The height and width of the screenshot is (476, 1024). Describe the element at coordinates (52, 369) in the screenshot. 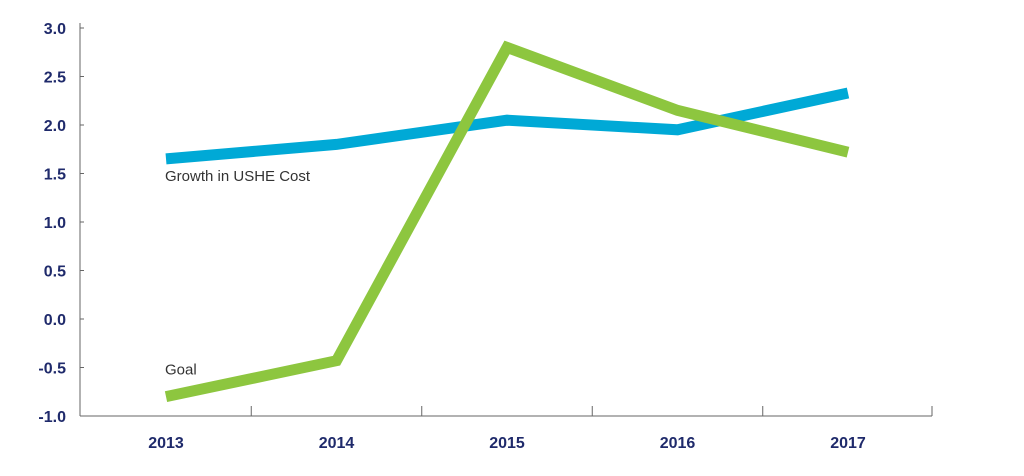

I see `y-tick-label: -0.5` at that location.